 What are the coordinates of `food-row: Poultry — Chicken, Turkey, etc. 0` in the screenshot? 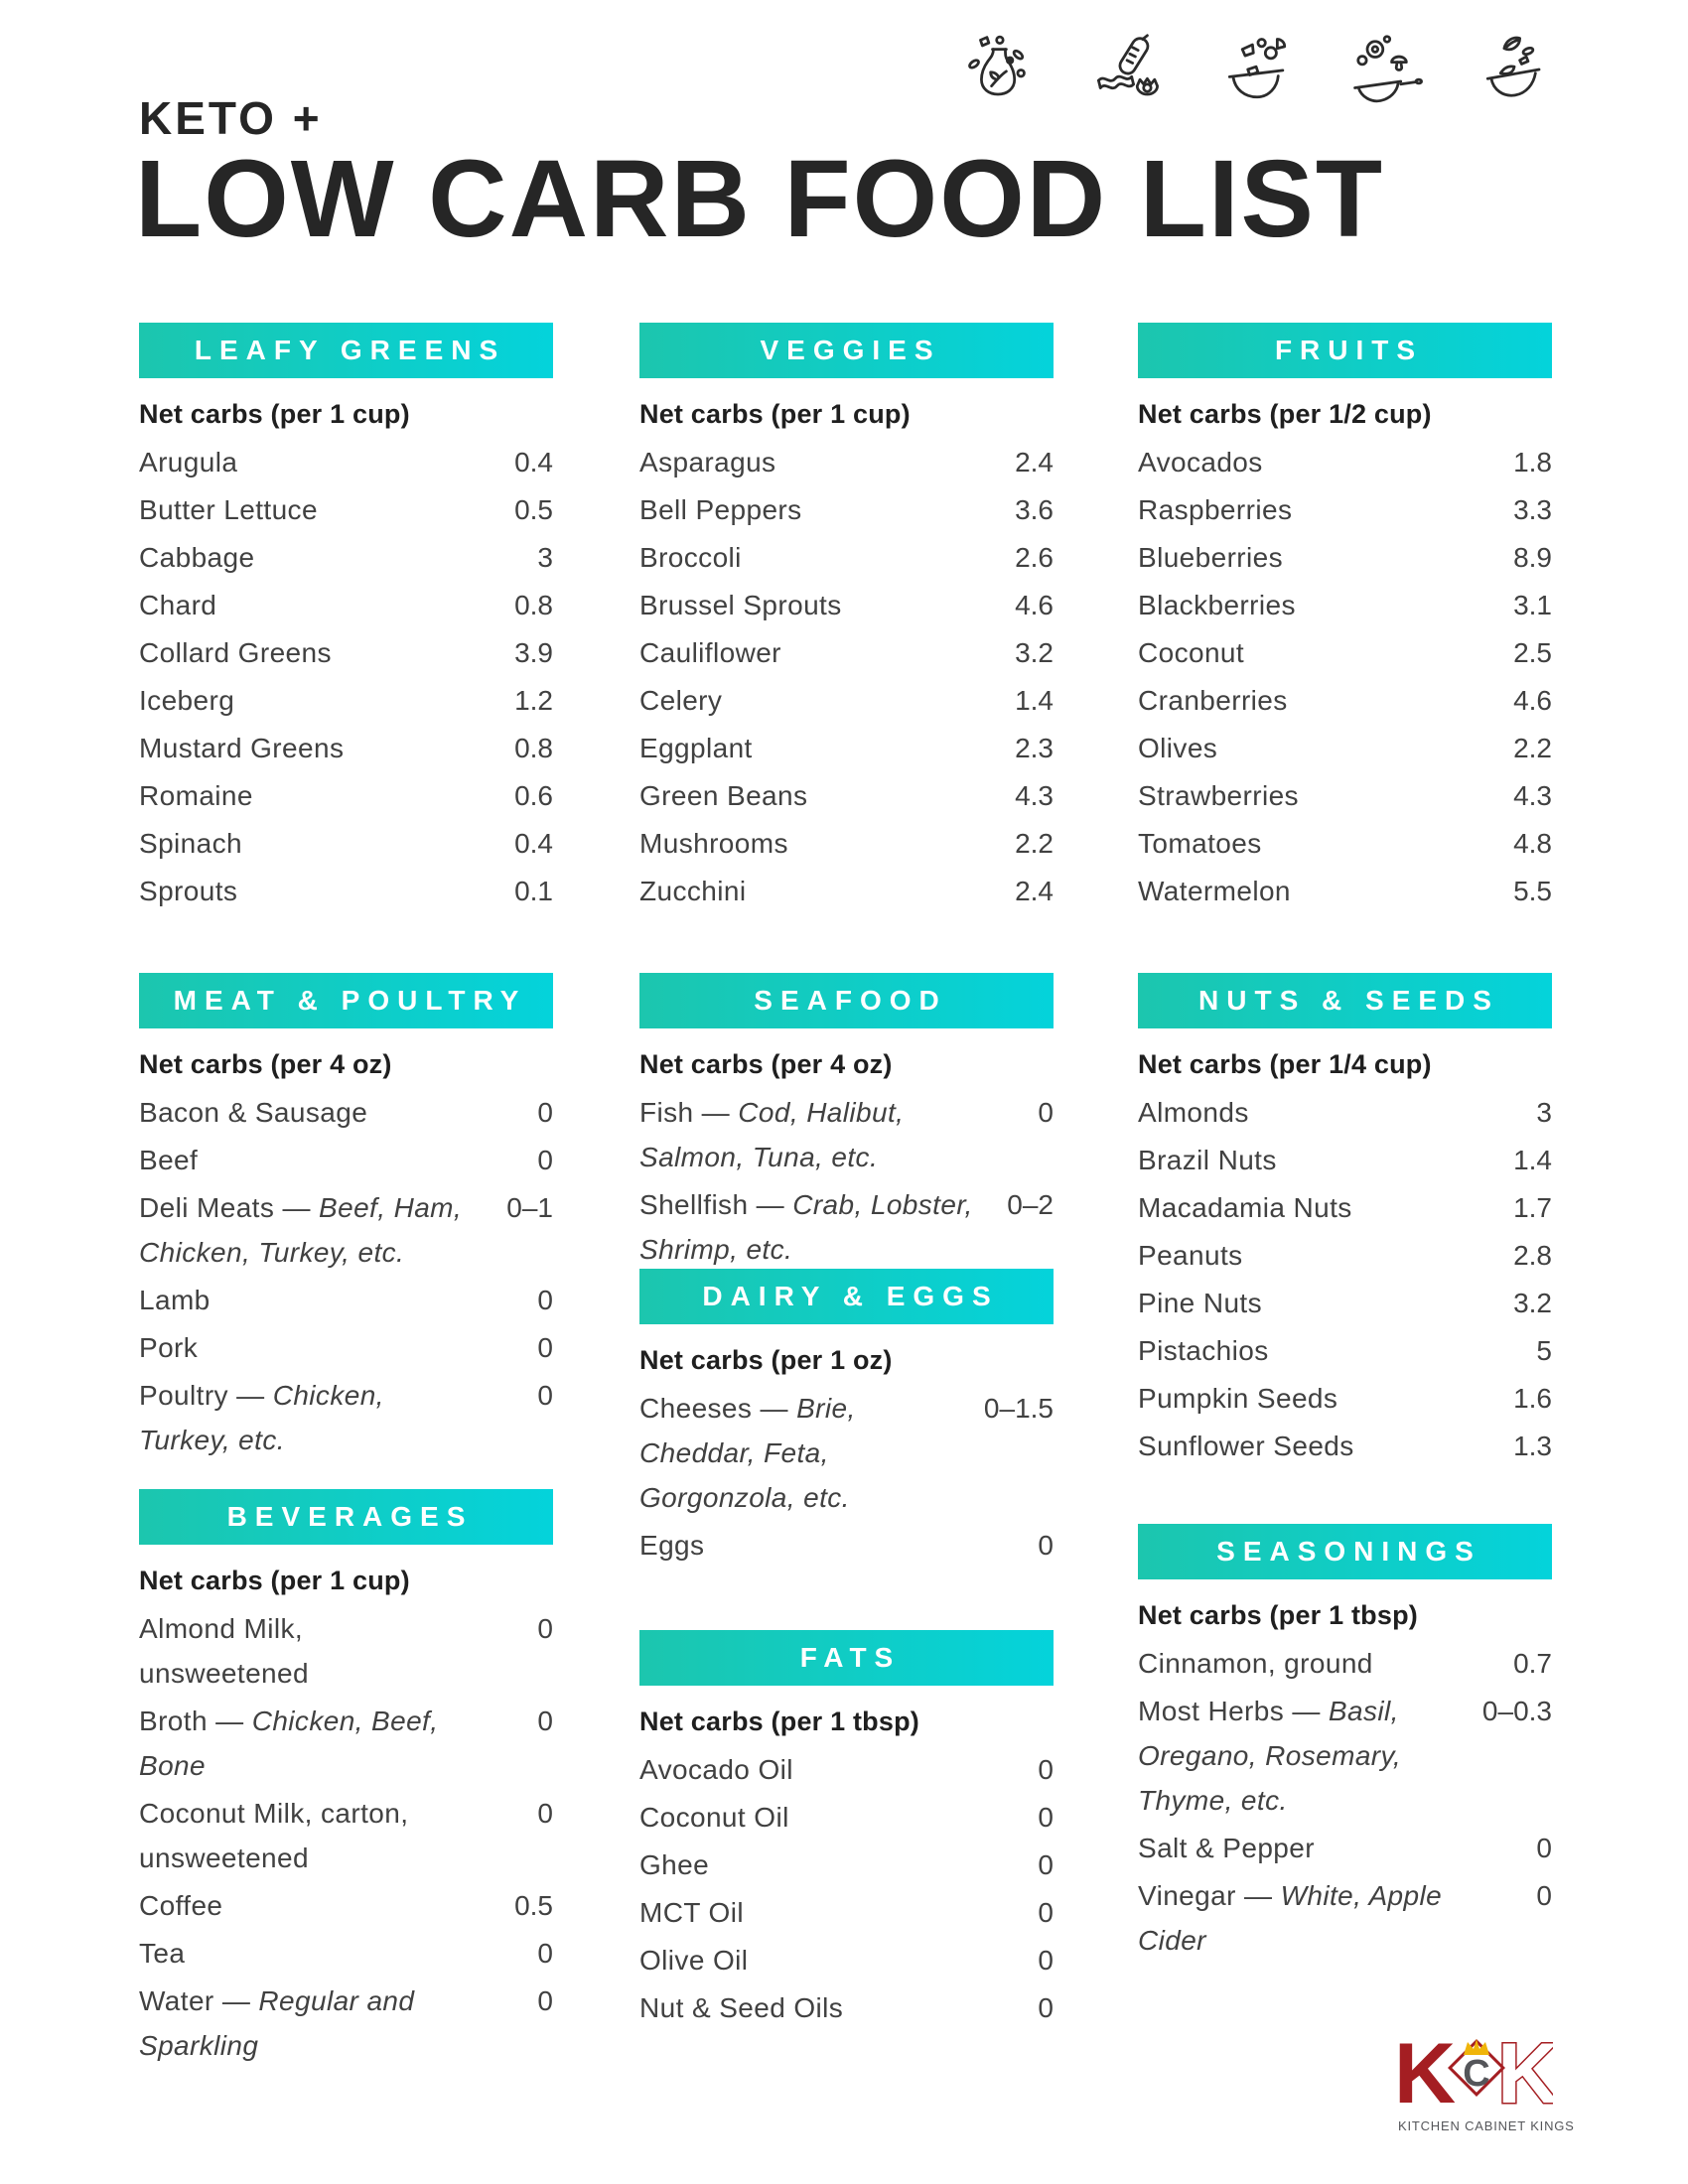 It's located at (346, 1417).